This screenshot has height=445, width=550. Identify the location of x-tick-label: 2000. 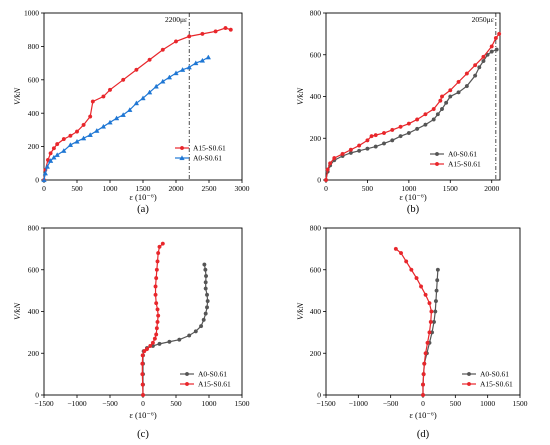
(176, 188).